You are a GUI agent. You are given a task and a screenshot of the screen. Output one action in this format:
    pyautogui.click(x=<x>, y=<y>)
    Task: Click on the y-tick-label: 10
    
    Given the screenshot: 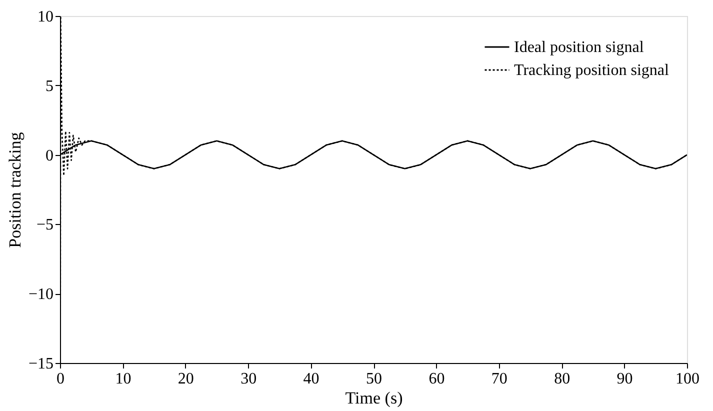 What is the action you would take?
    pyautogui.click(x=46, y=17)
    